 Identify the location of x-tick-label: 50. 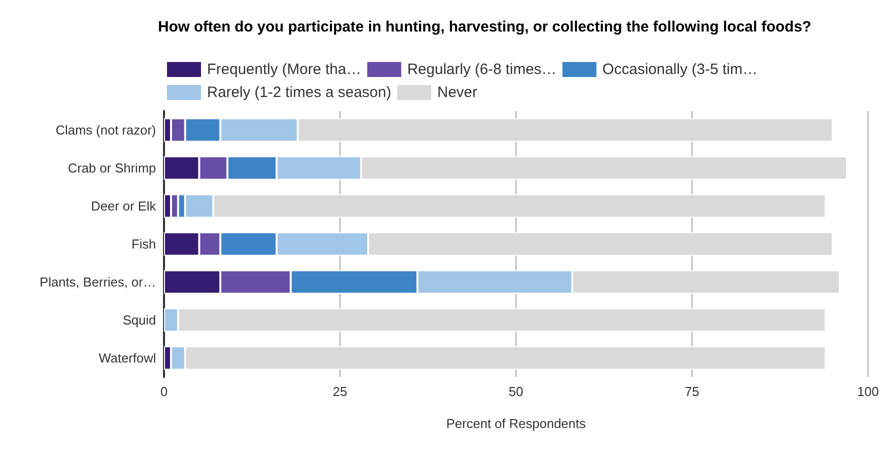
(516, 391).